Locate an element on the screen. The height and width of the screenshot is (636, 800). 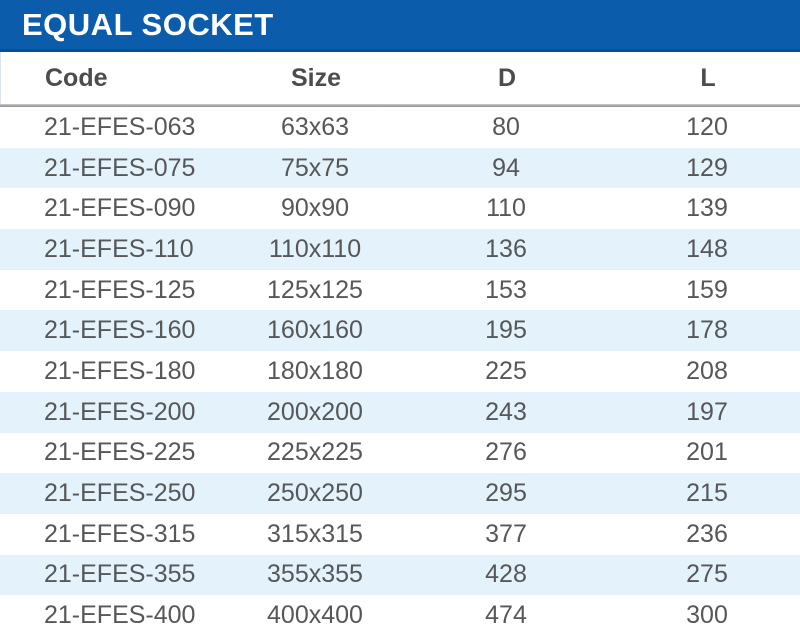
table-row: 21-EFES-180 180x180 225 208 is located at coordinates (400, 371).